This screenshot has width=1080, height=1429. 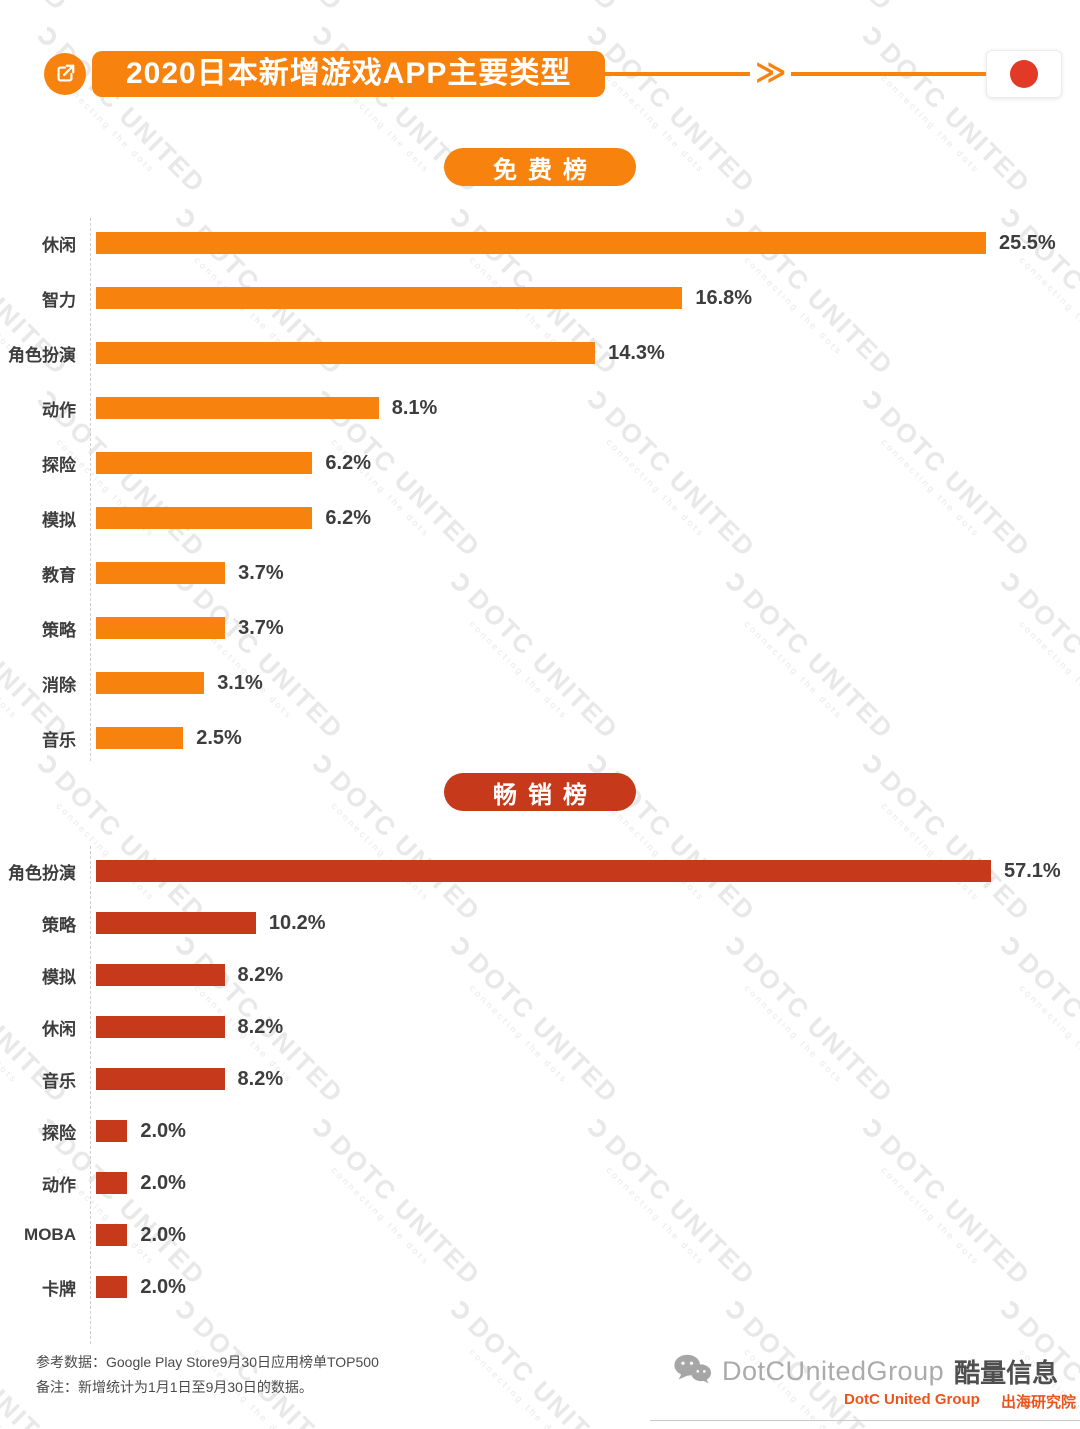 I want to click on grossing-chart-badge: 畅销榜, so click(x=540, y=792).